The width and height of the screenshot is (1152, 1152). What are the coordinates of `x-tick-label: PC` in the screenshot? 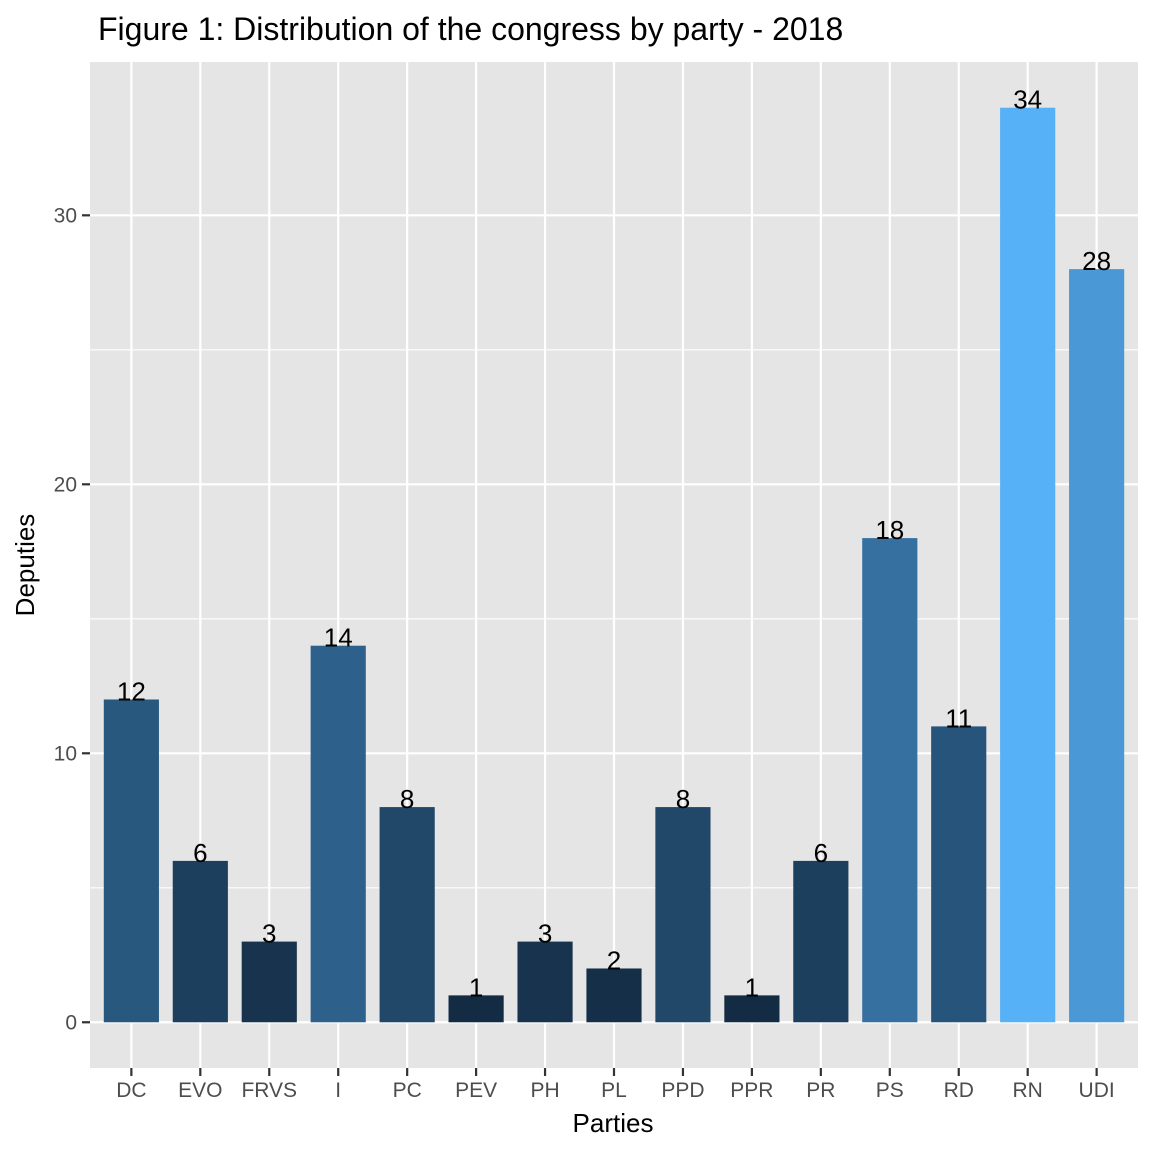 It's located at (407, 1090).